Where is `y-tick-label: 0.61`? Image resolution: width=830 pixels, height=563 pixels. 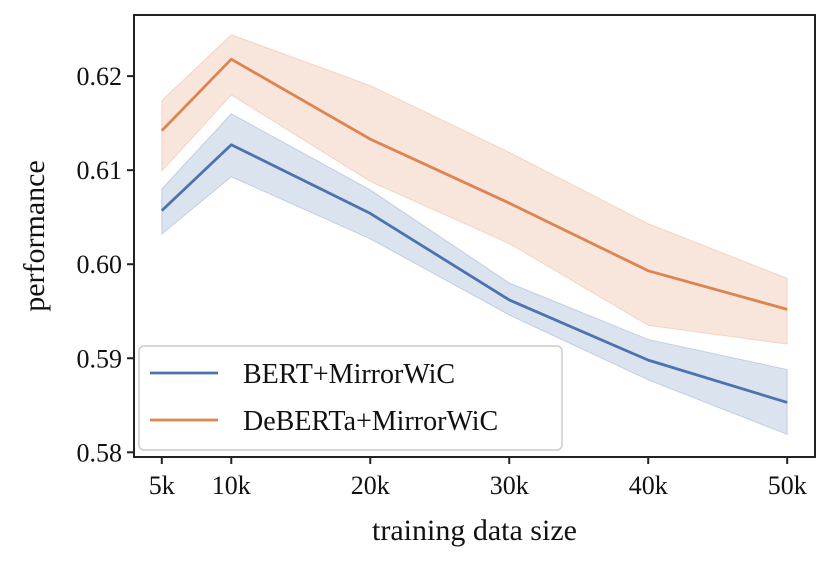
y-tick-label: 0.61 is located at coordinates (100, 170).